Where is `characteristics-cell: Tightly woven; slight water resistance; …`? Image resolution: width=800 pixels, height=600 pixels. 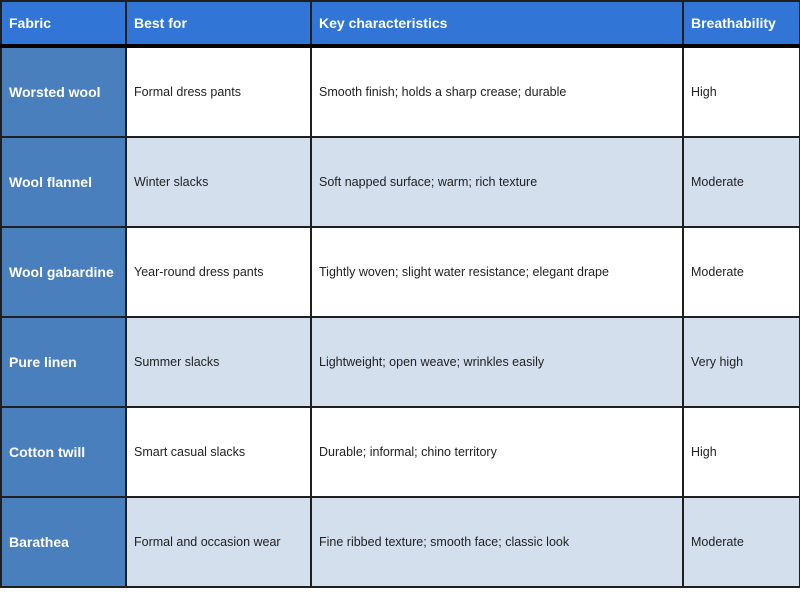
characteristics-cell: Tightly woven; slight water resistance; … is located at coordinates (497, 272).